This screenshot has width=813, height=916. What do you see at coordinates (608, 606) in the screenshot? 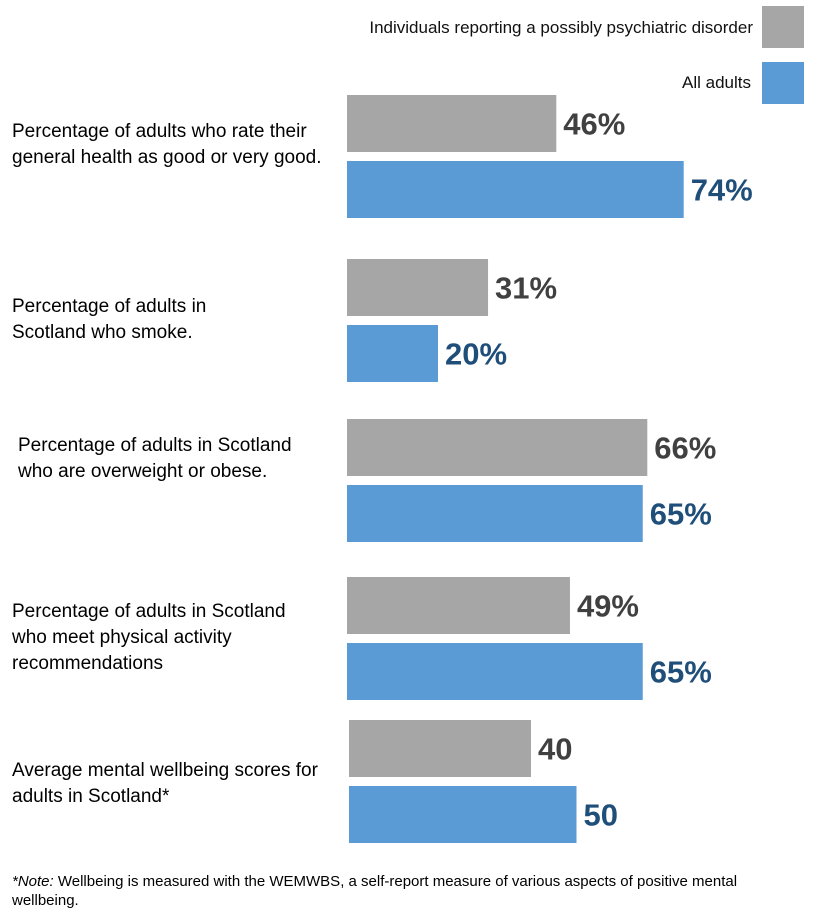
I see `data-label-disorder-4: 49%` at bounding box center [608, 606].